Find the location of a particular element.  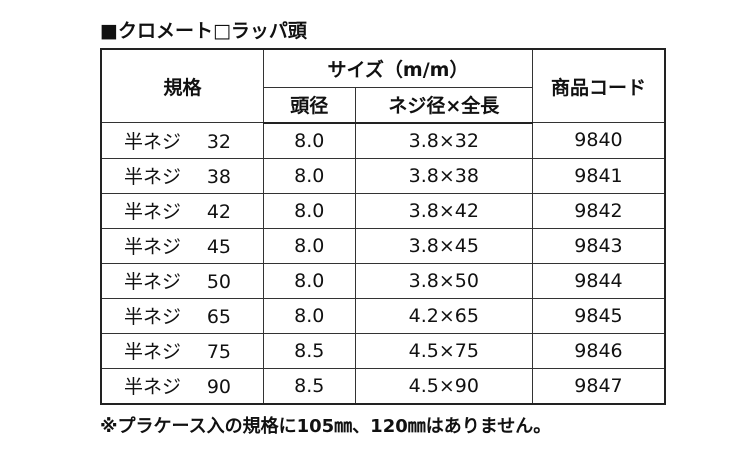

dims-cell: 3.8×50 is located at coordinates (443, 280).